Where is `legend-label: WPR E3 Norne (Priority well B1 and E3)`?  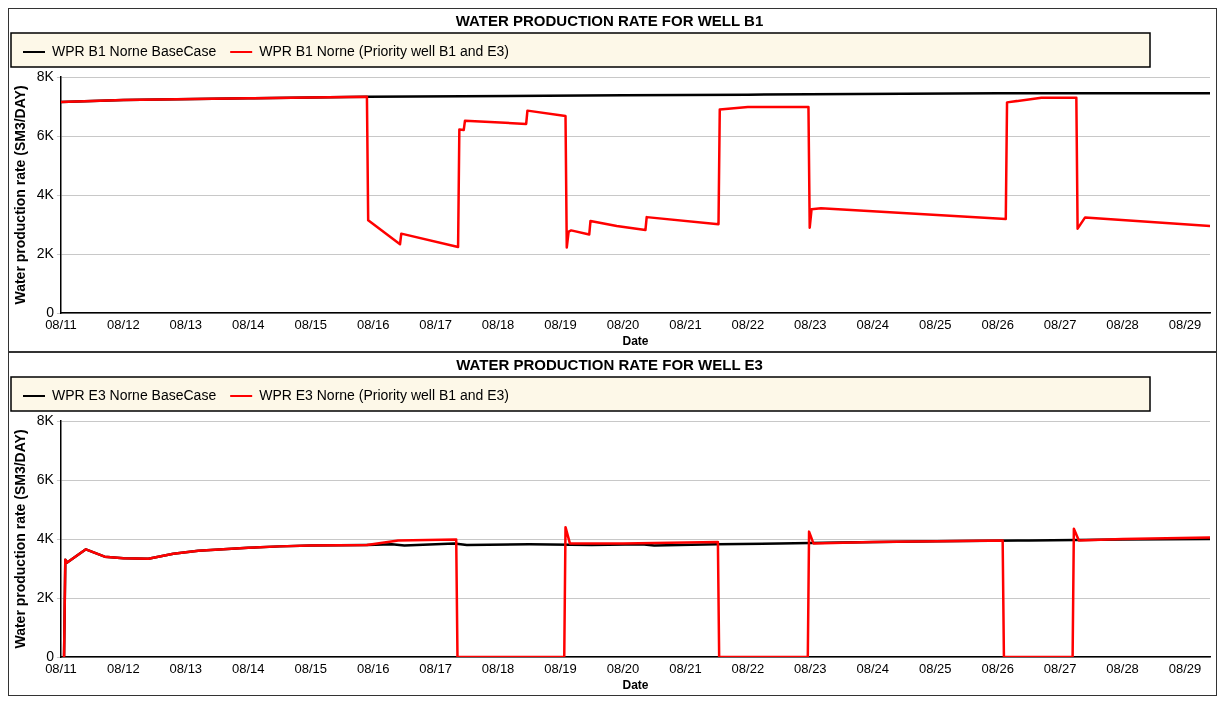 legend-label: WPR E3 Norne (Priority well B1 and E3) is located at coordinates (384, 394).